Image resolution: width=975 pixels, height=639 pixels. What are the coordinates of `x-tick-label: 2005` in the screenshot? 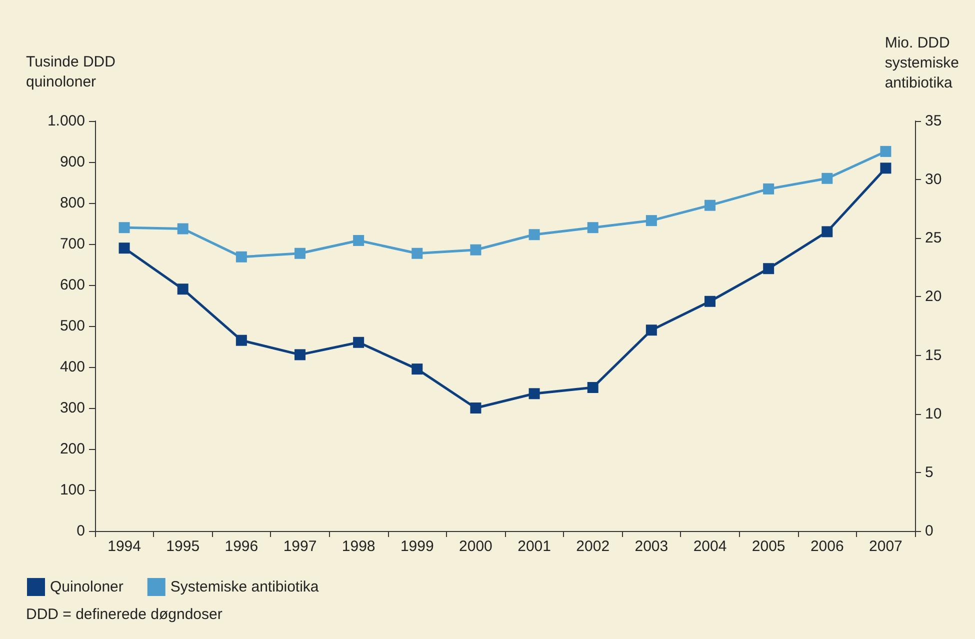 It's located at (769, 546).